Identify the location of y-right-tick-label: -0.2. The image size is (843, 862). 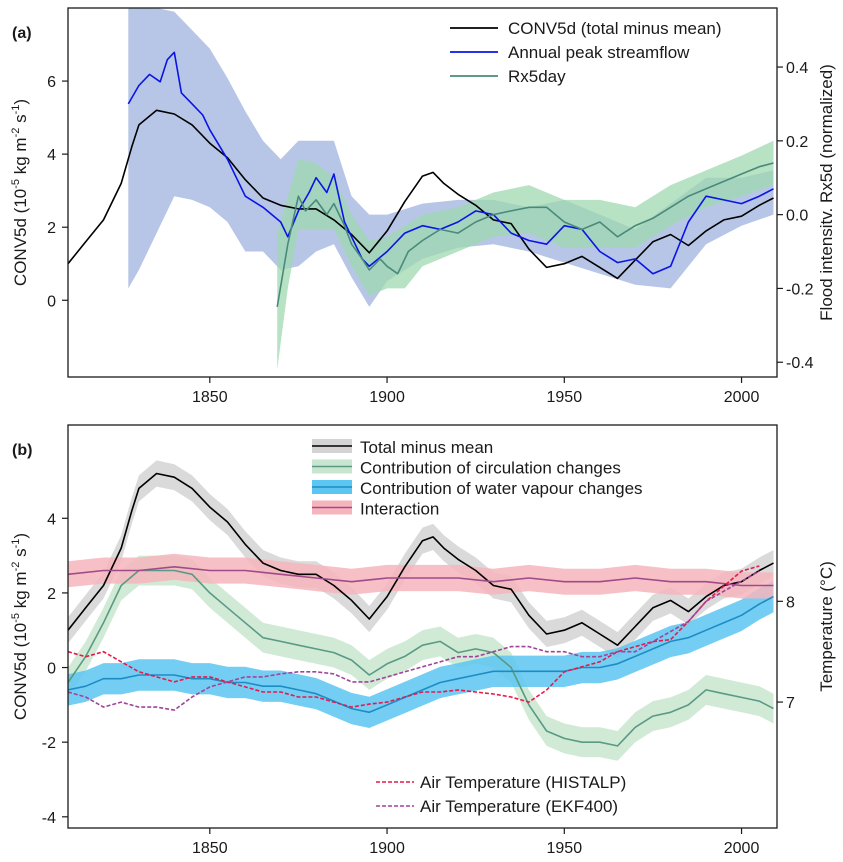
(800, 289).